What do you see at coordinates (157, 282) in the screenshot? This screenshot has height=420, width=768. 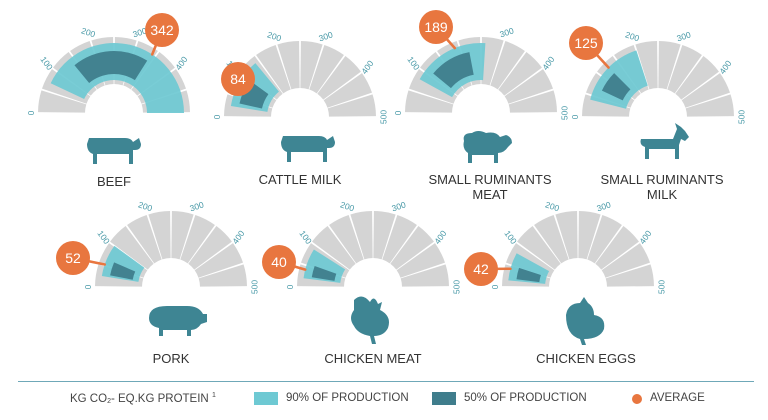 I see `gauge: 0 100 200 300 400 500 52 PORK` at bounding box center [157, 282].